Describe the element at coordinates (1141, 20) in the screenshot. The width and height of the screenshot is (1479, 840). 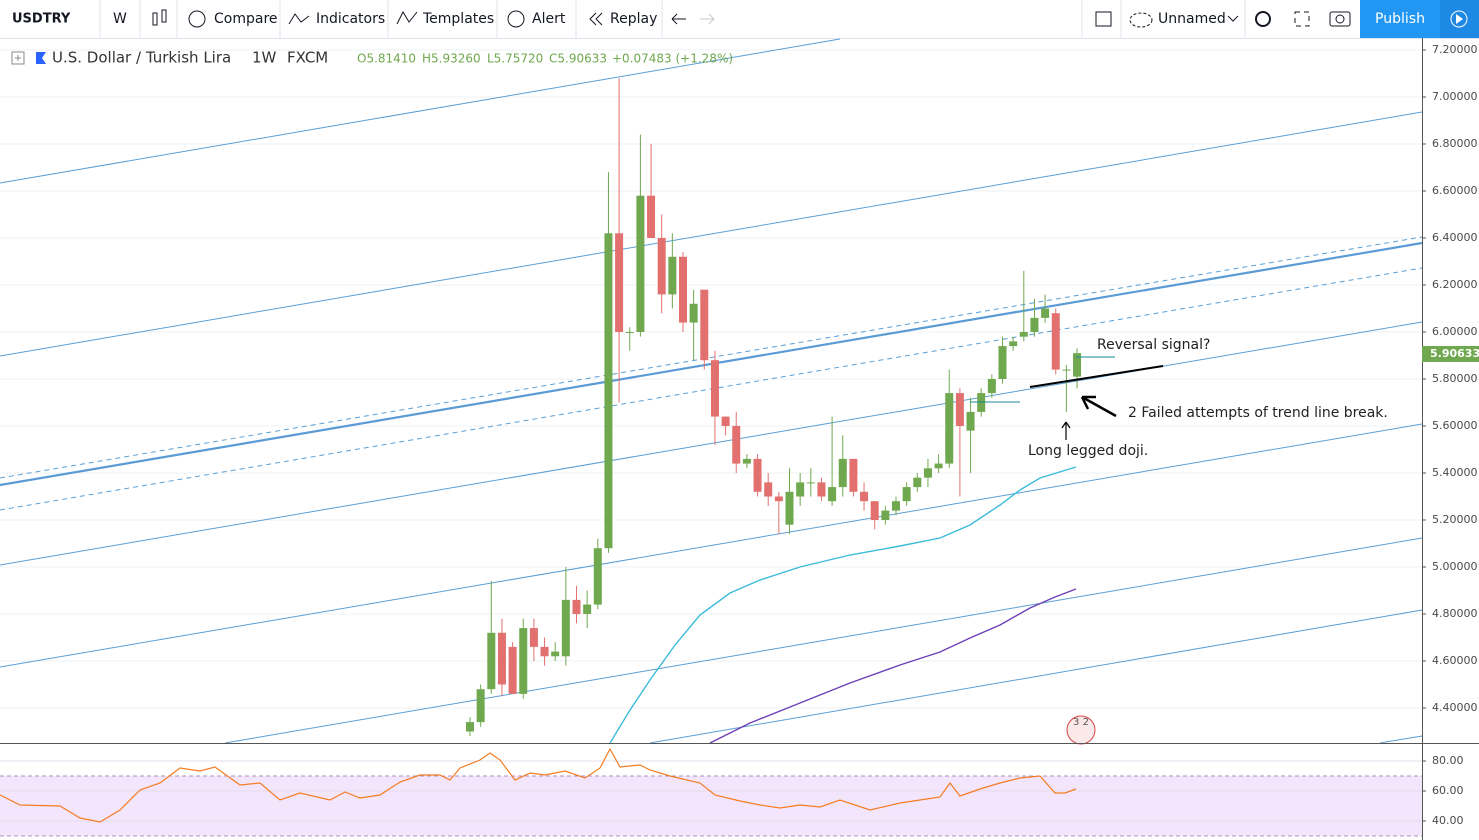
I see `cloud-icon` at that location.